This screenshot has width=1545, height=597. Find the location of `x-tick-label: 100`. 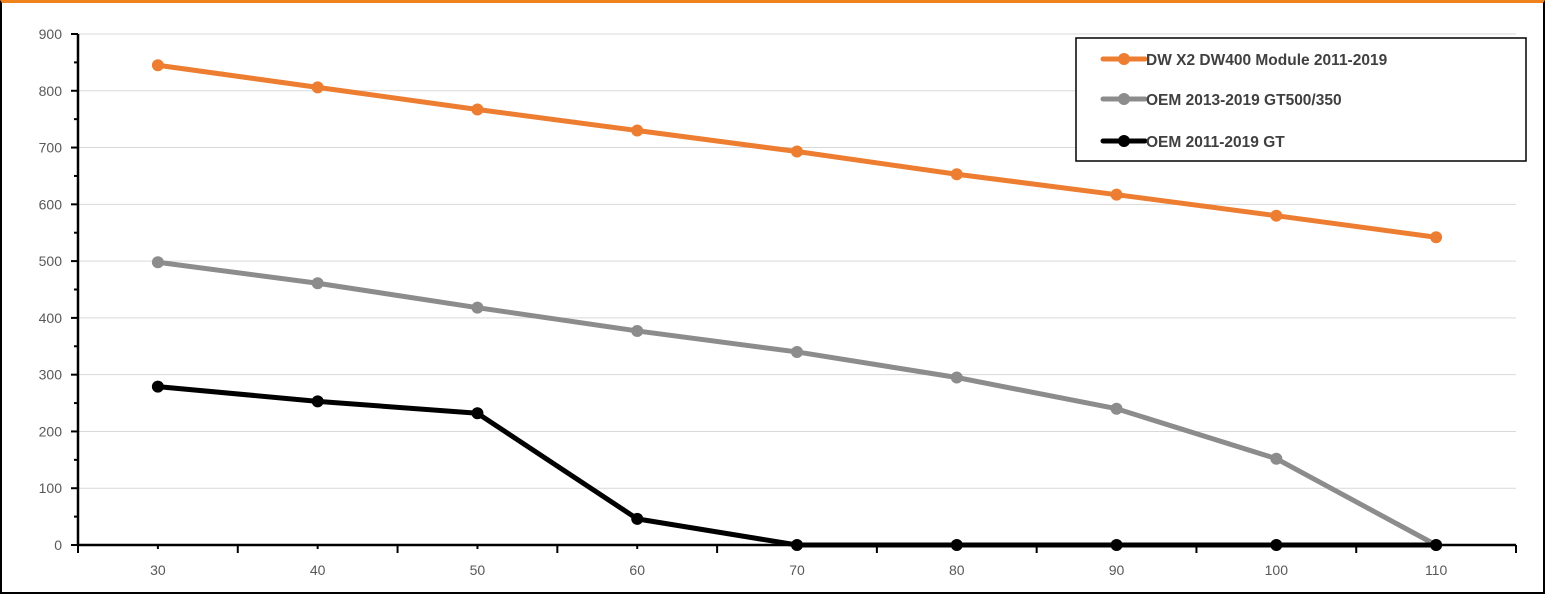

x-tick-label: 100 is located at coordinates (1277, 570).